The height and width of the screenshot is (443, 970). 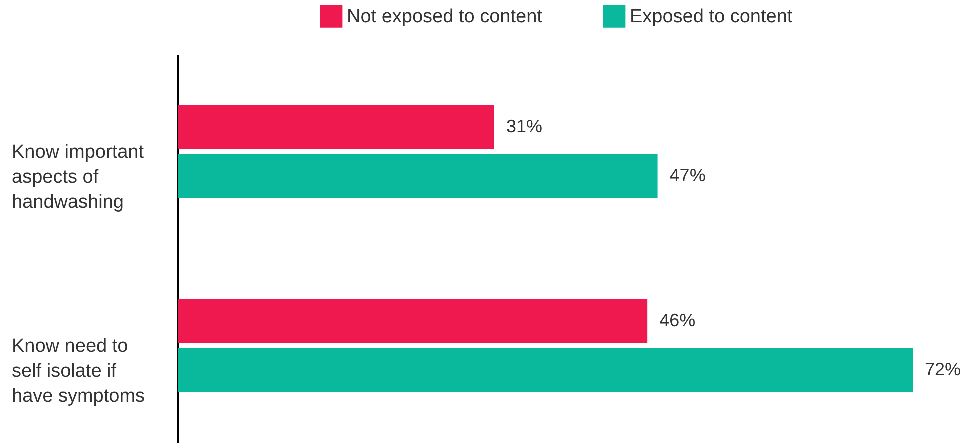 What do you see at coordinates (678, 320) in the screenshot?
I see `data-label: 46%` at bounding box center [678, 320].